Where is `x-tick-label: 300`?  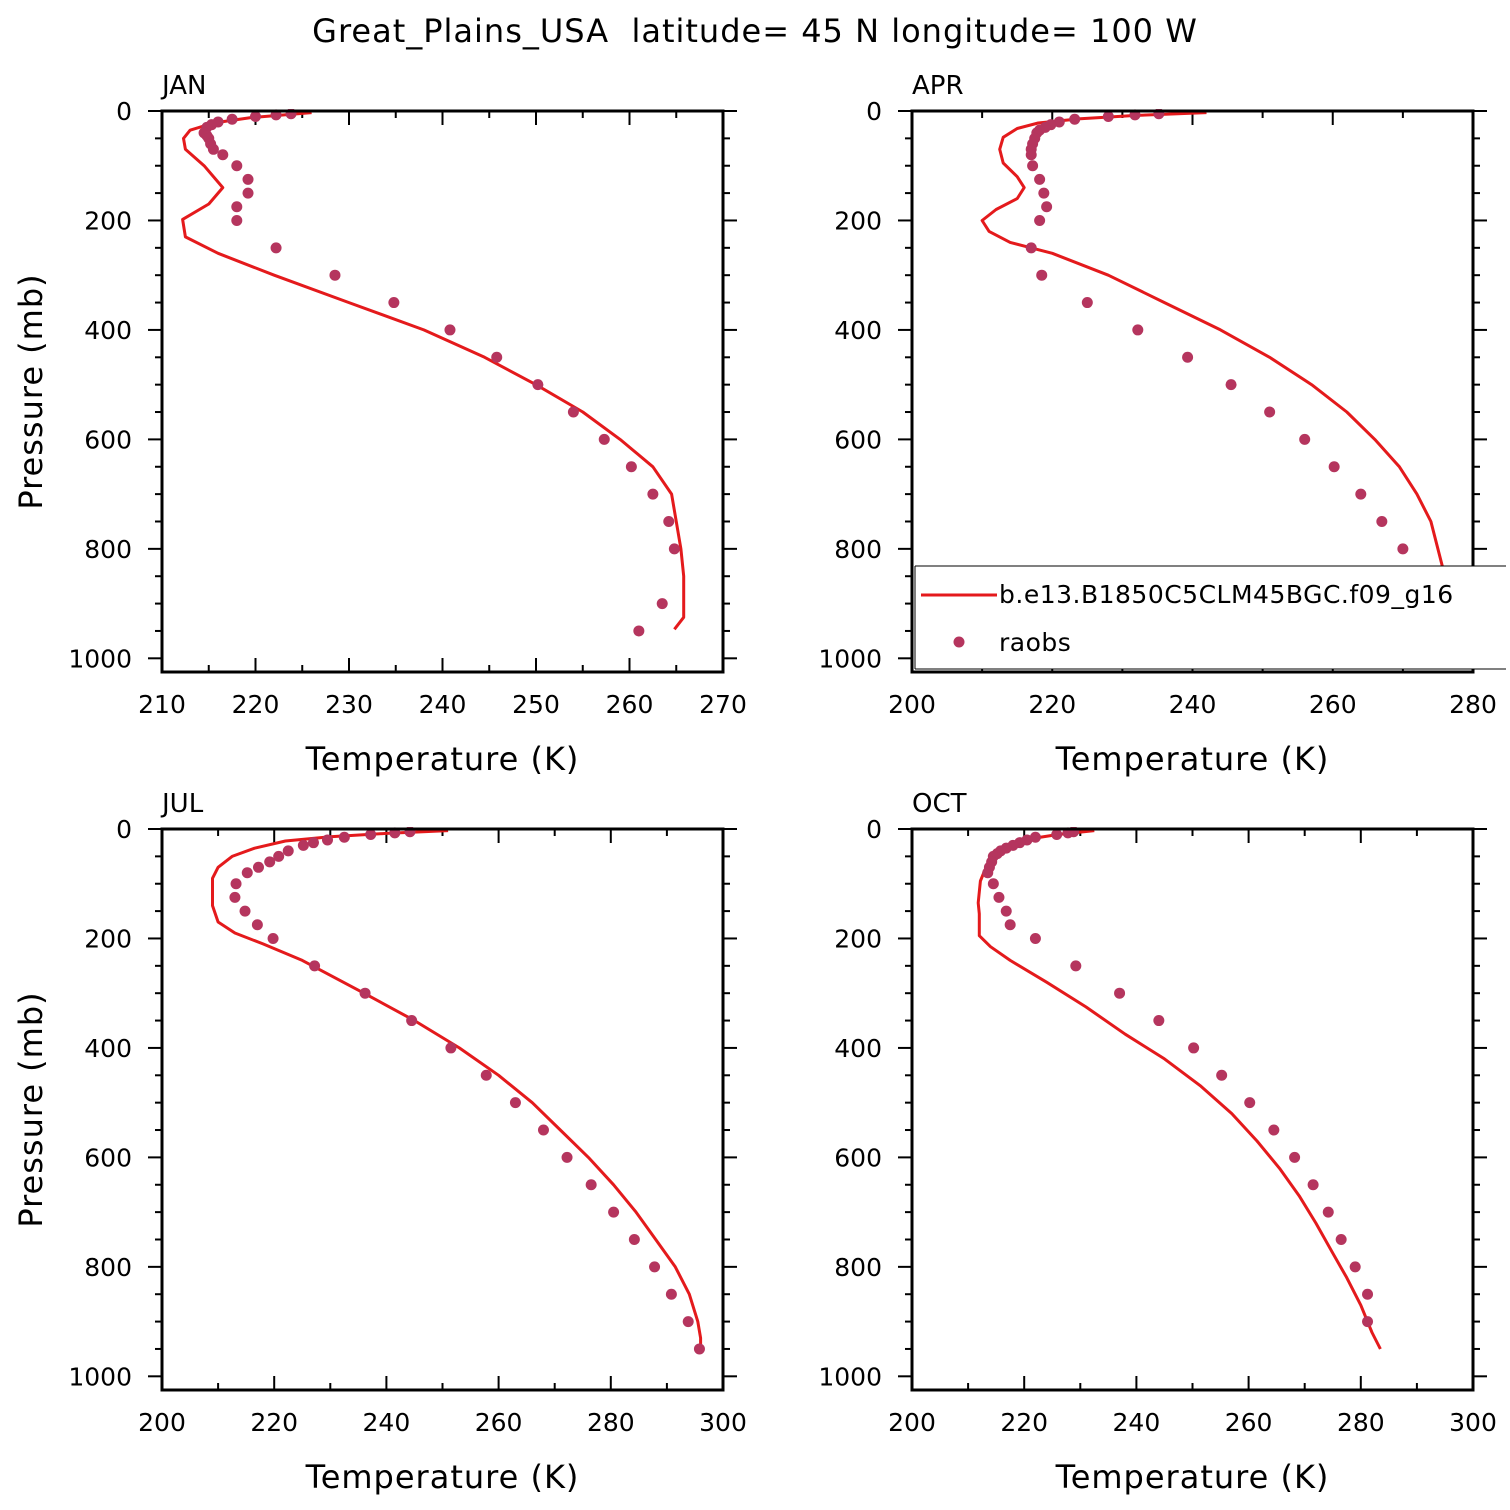 x-tick-label: 300 is located at coordinates (1473, 1422).